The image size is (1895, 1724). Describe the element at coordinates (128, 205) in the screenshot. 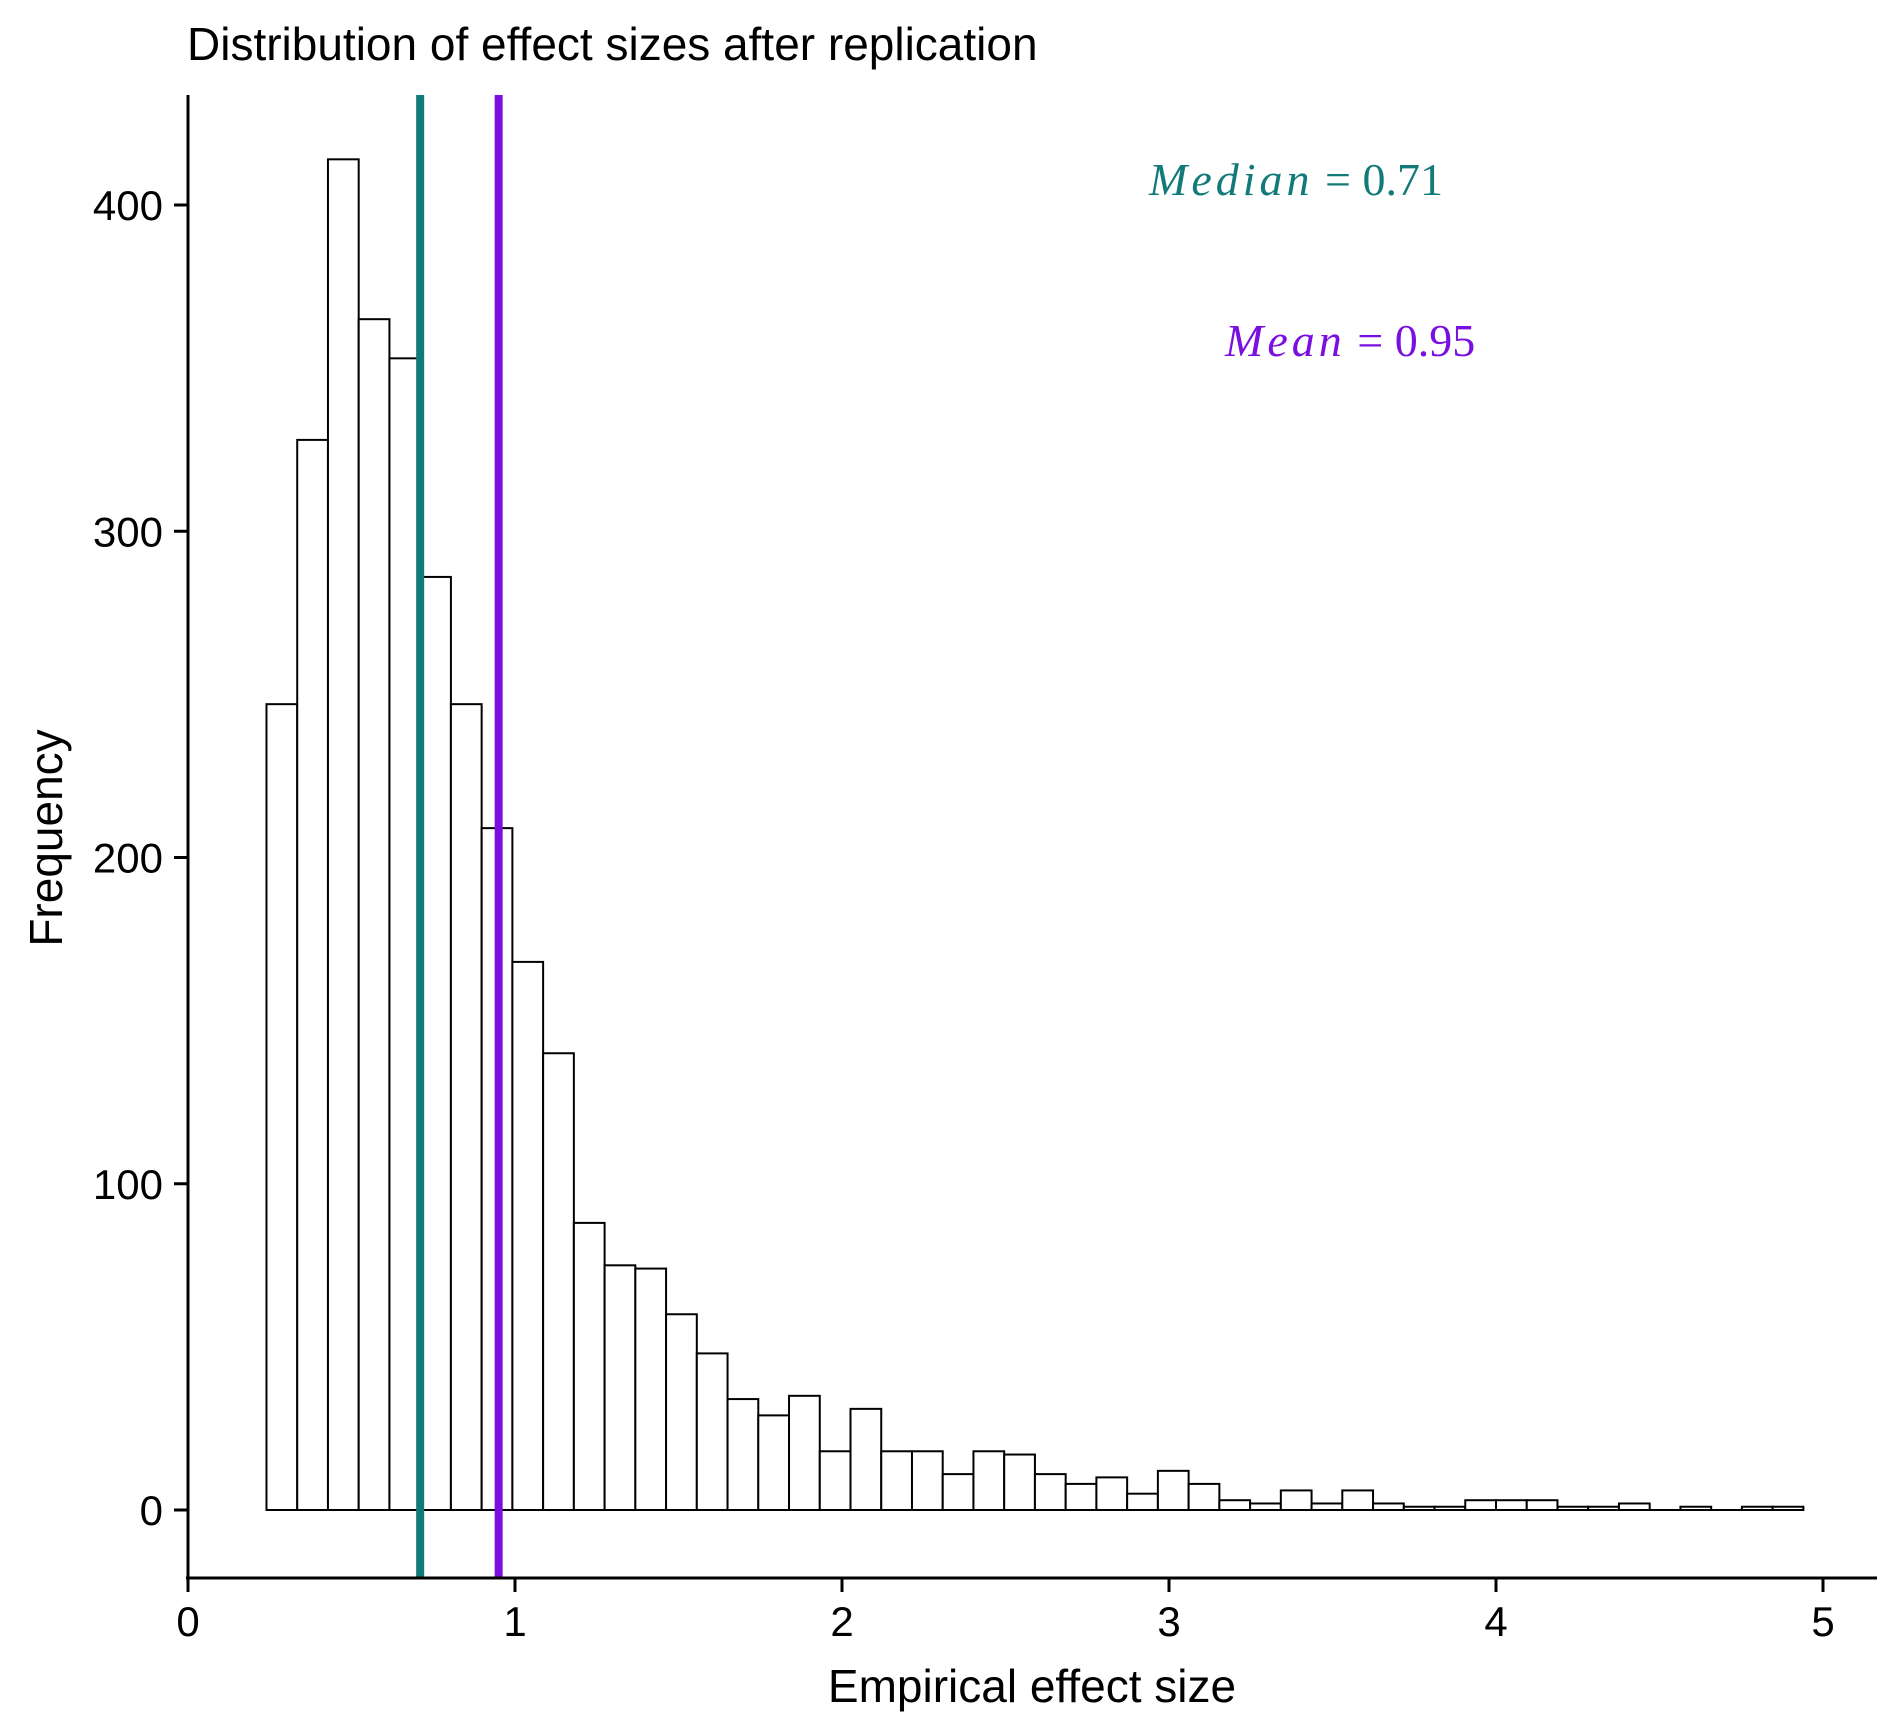

I see `y-tick-label: 400` at that location.